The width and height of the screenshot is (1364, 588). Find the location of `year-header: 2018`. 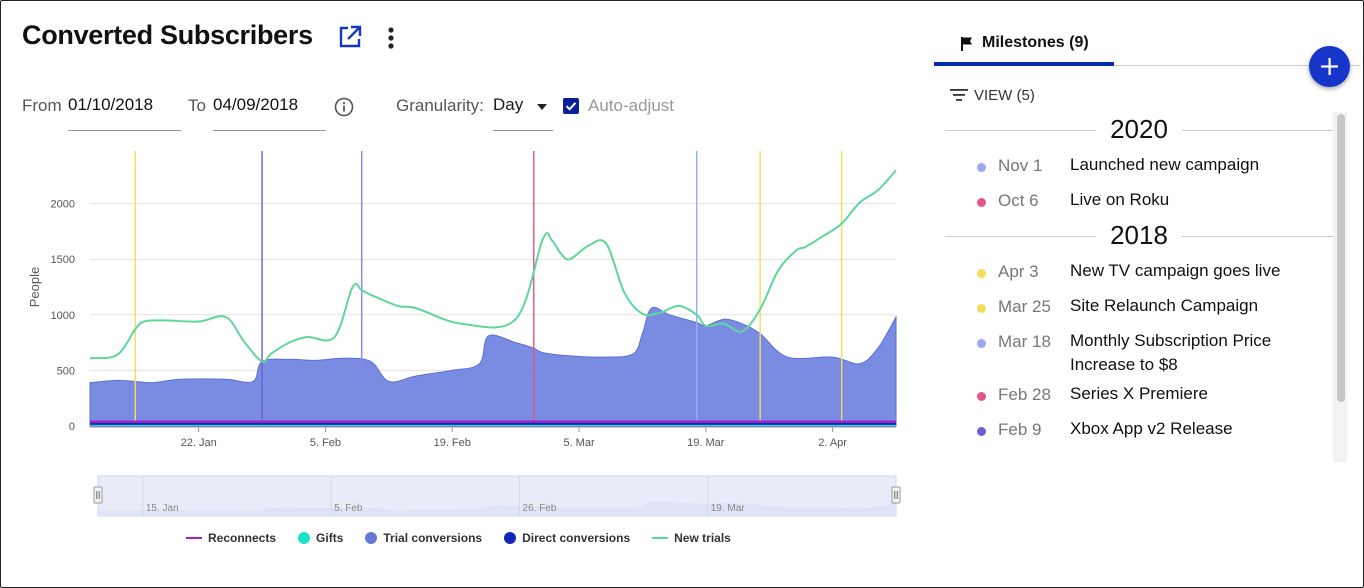

year-header: 2018 is located at coordinates (1139, 236).